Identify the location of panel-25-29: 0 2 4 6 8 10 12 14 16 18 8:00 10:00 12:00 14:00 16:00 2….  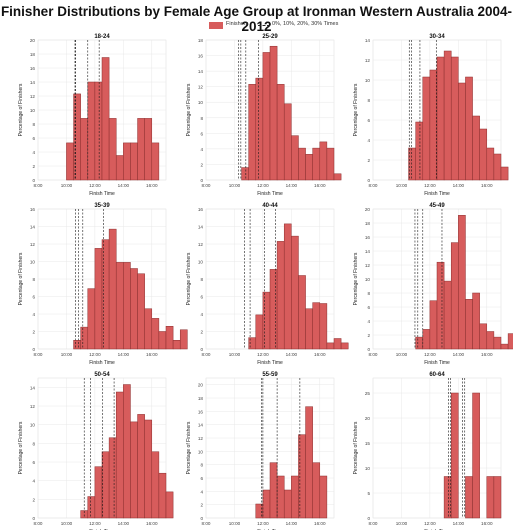
(264, 115).